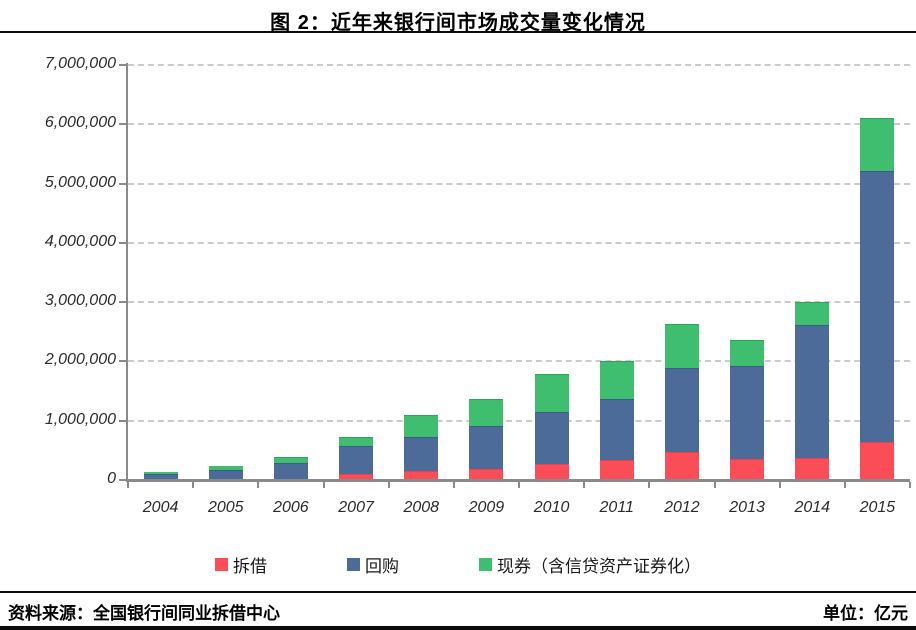 The image size is (916, 630). Describe the element at coordinates (681, 466) in the screenshot. I see `bar-segment-拆借-2012` at that location.